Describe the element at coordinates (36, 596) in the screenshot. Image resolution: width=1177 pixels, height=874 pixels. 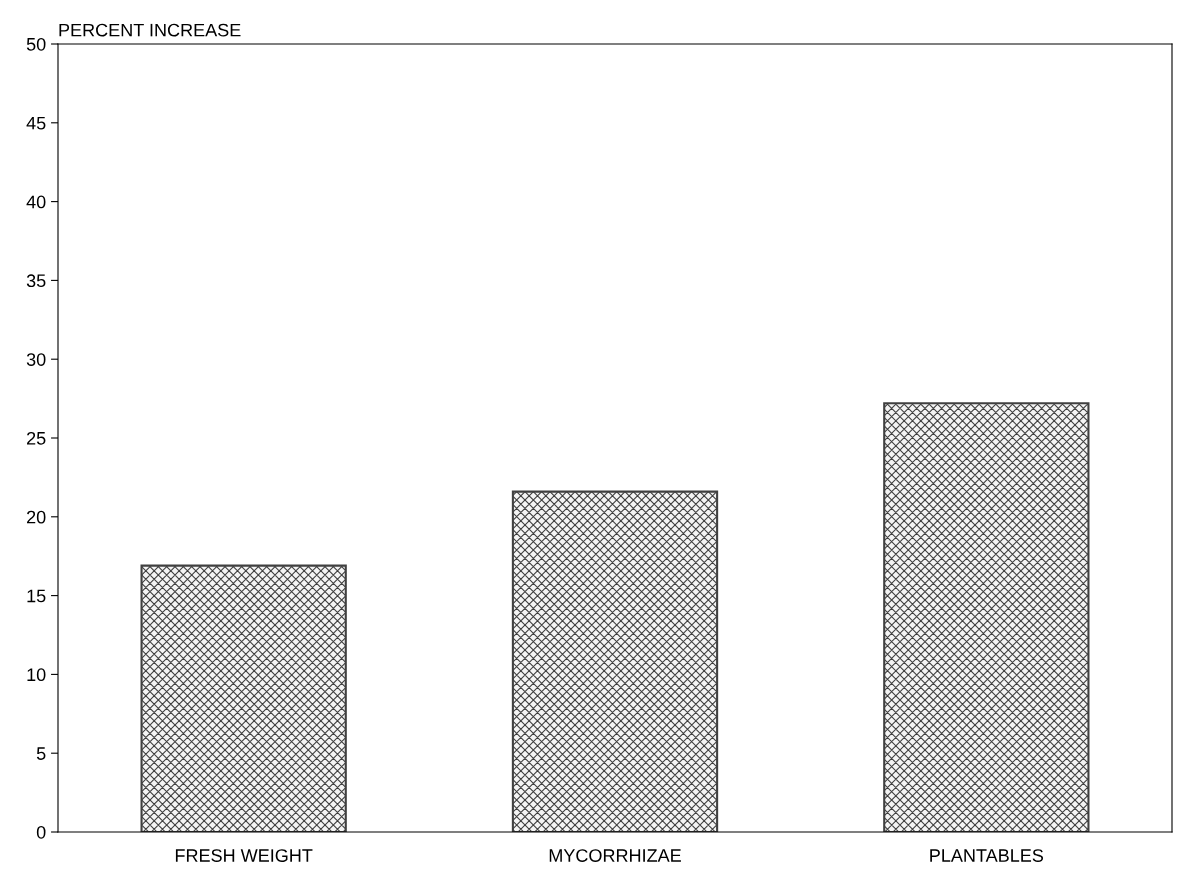
I see `y-tick-label: 15` at that location.